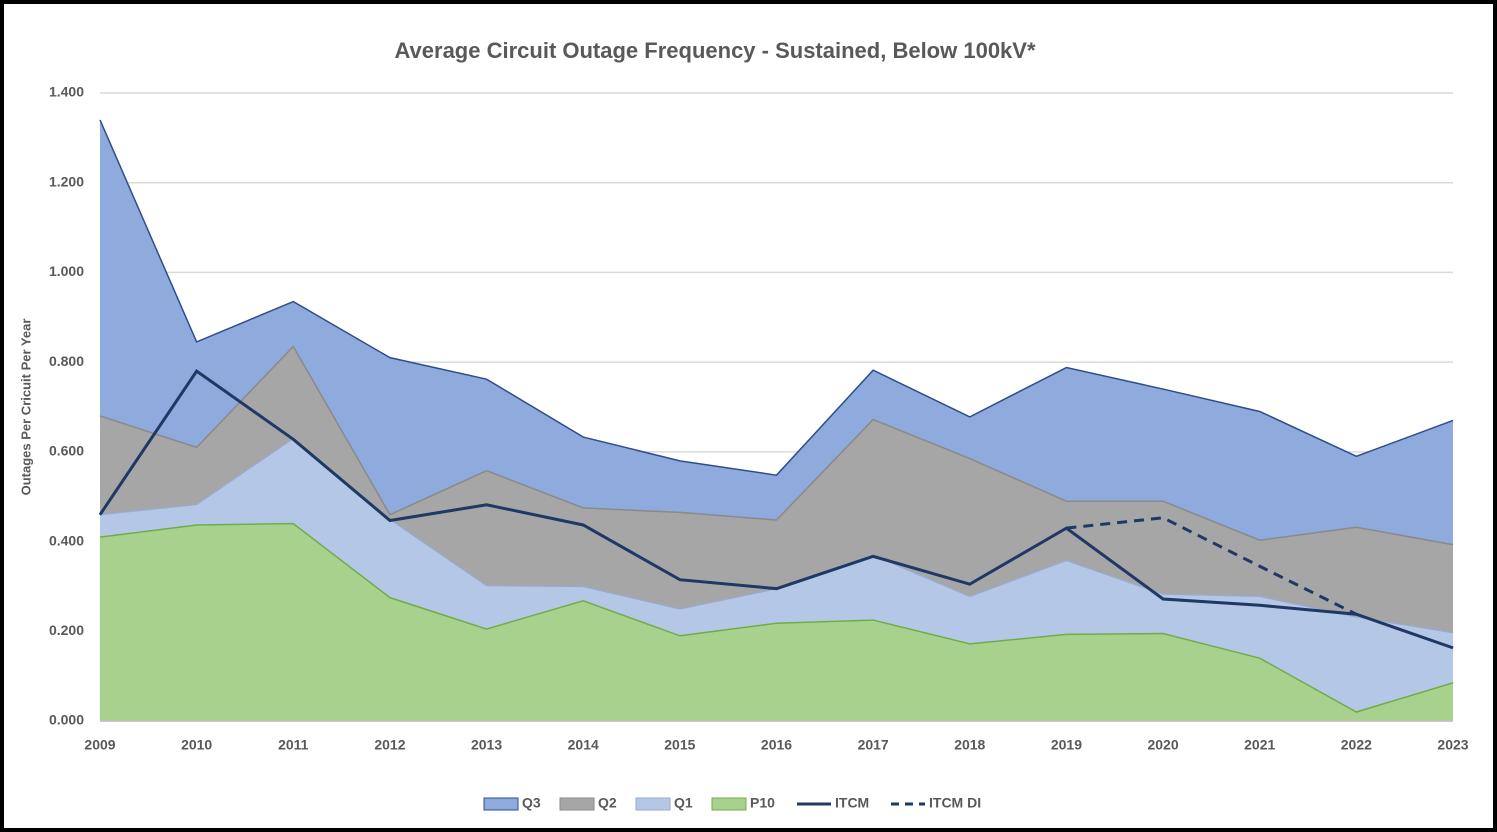 Image resolution: width=1497 pixels, height=832 pixels. What do you see at coordinates (66, 630) in the screenshot?
I see `y-tick-label: 0.200` at bounding box center [66, 630].